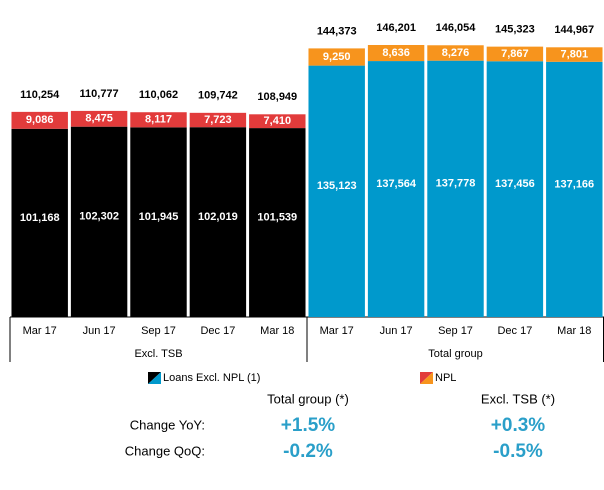 Image resolution: width=604 pixels, height=490 pixels. Describe the element at coordinates (396, 184) in the screenshot. I see `data-label: 137,564` at that location.